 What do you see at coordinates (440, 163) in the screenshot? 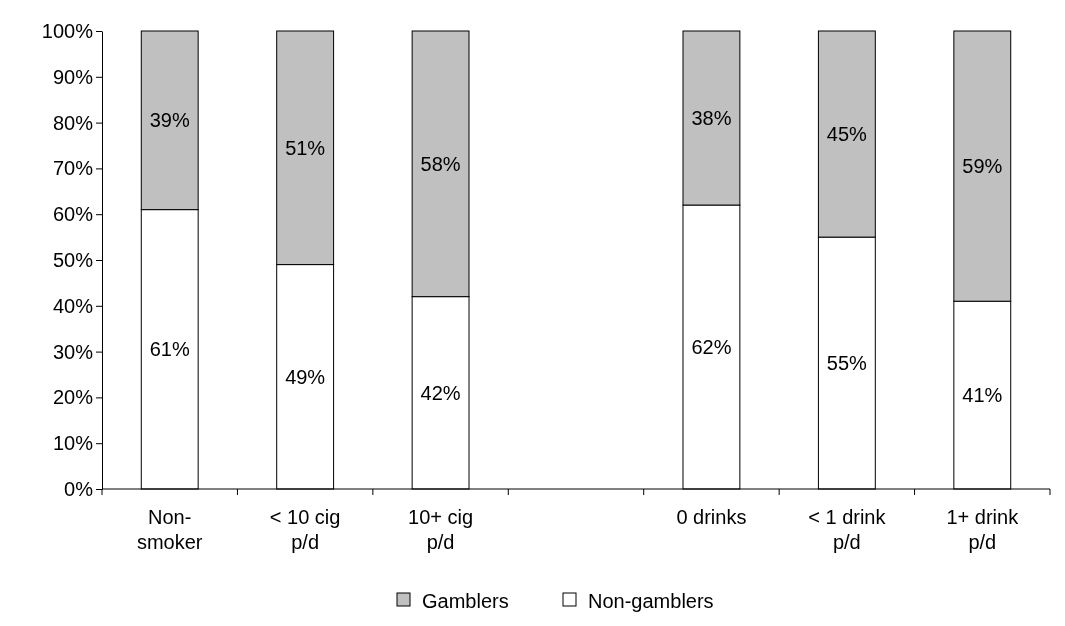
I see `data-label: 58%` at bounding box center [440, 163].